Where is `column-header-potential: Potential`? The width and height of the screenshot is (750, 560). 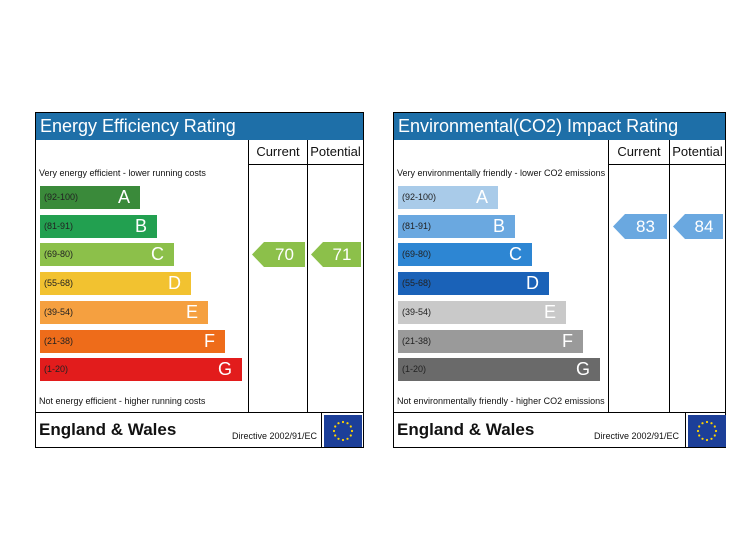
column-header-potential: Potential is located at coordinates (335, 152).